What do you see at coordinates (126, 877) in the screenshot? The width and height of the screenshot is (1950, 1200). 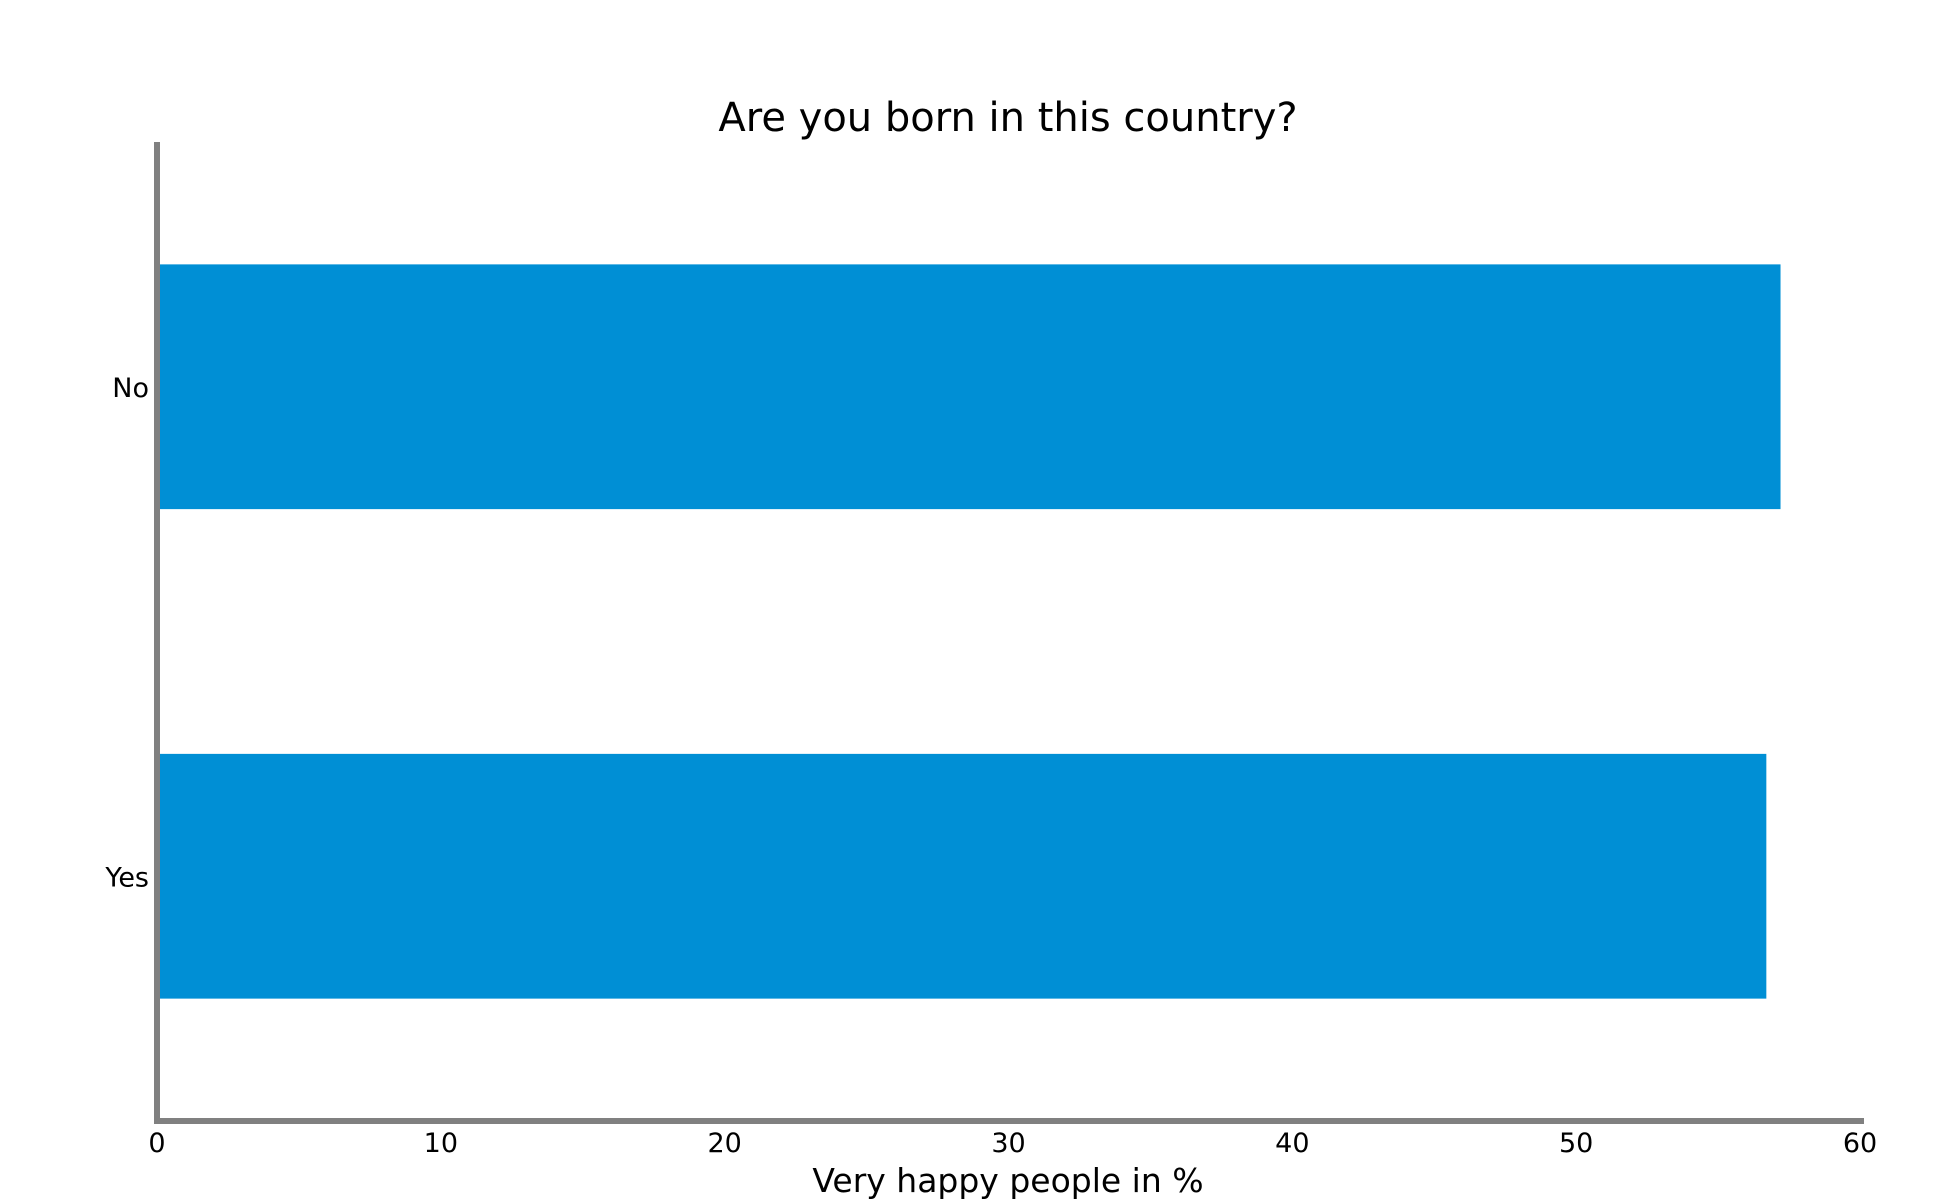 I see `y-tick-label: Yes` at bounding box center [126, 877].